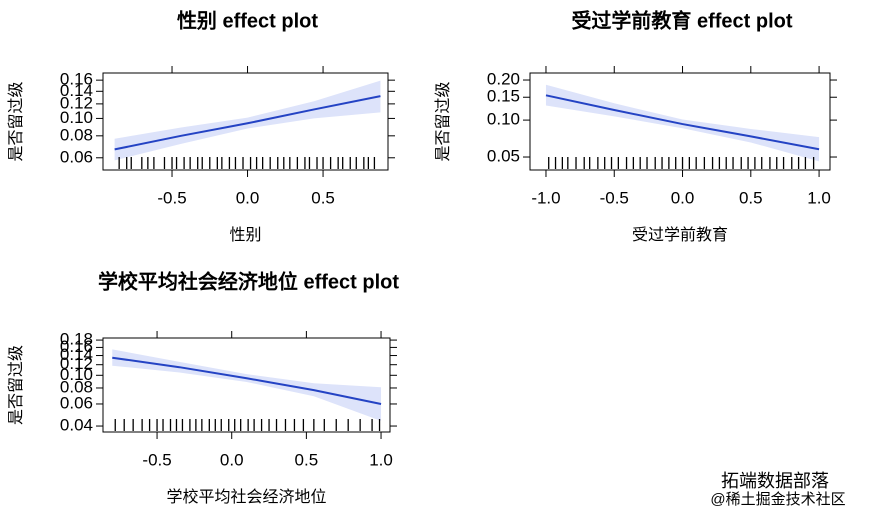 The image size is (873, 522). I want to click on y-tick-label: 0.15, so click(503, 96).